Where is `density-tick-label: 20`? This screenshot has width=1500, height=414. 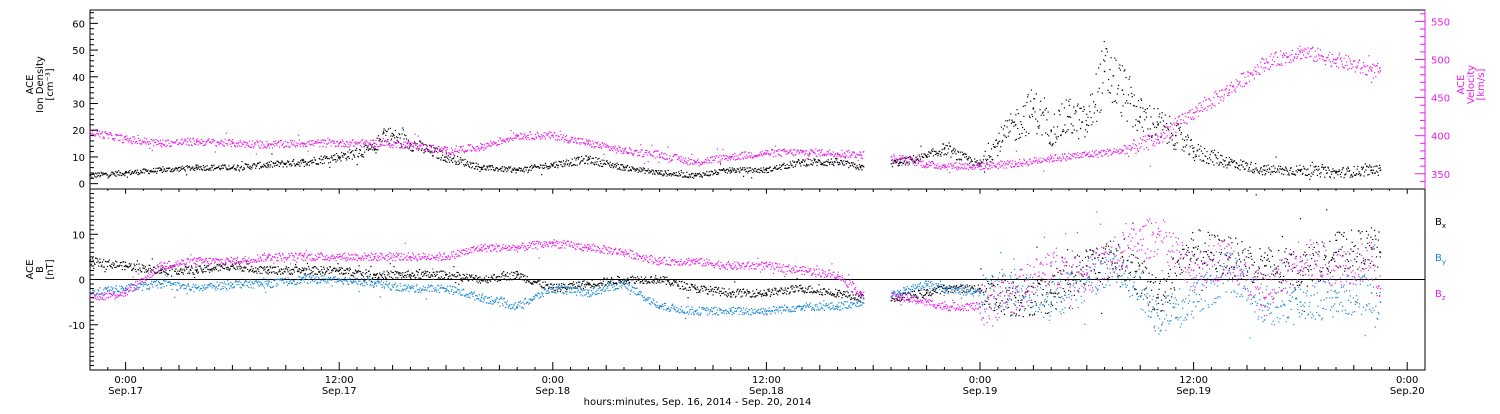
density-tick-label: 20 is located at coordinates (78, 131).